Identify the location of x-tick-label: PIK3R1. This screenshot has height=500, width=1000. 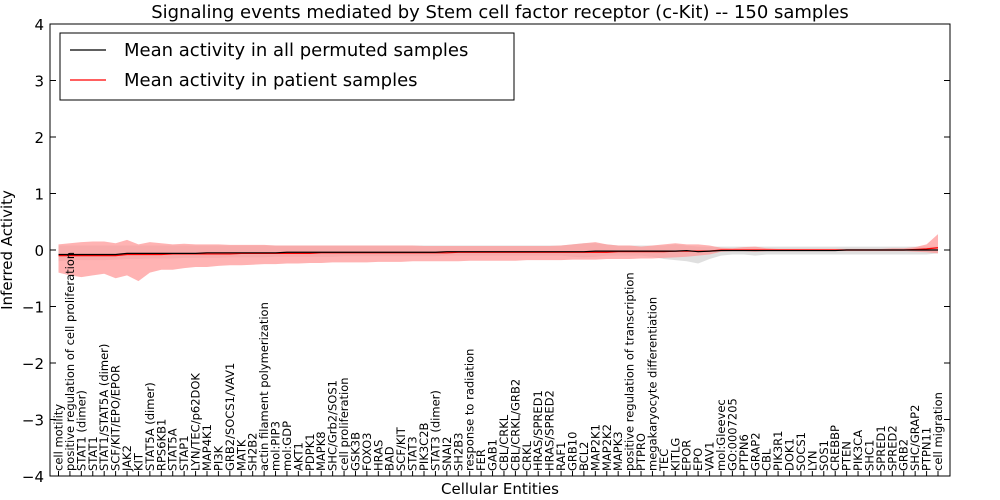
(778, 450).